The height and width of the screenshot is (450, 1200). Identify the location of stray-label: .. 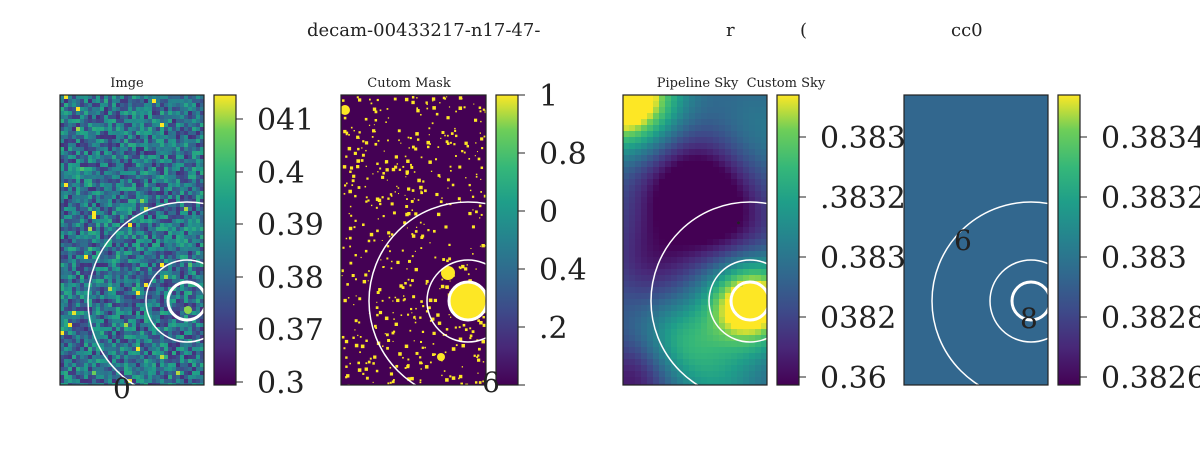
(738, 217).